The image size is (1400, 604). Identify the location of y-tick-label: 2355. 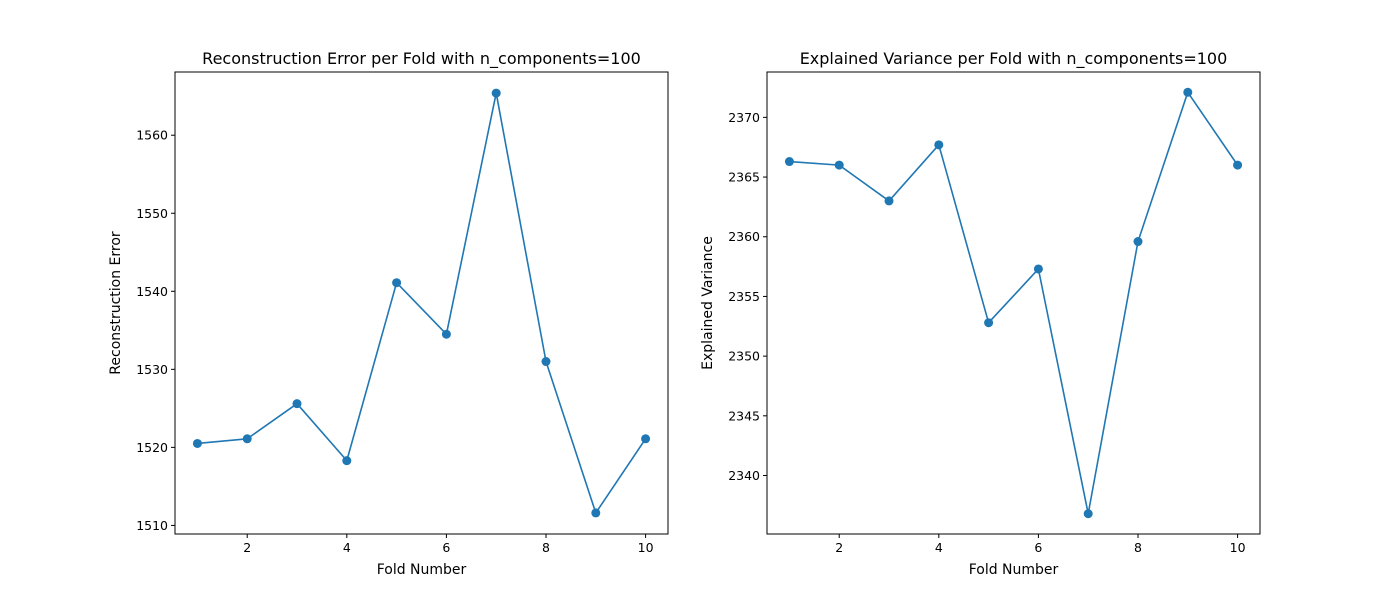
(744, 296).